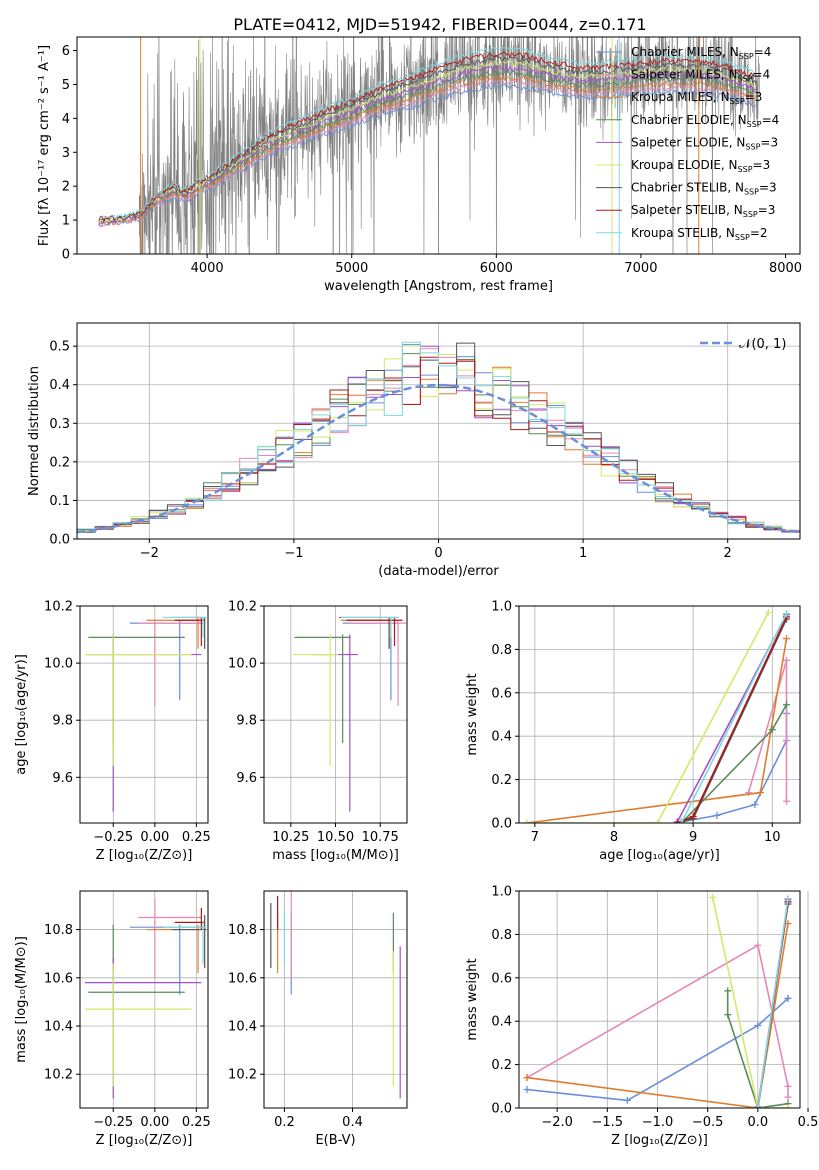  What do you see at coordinates (351, 268) in the screenshot?
I see `x-tick-label: 5000` at bounding box center [351, 268].